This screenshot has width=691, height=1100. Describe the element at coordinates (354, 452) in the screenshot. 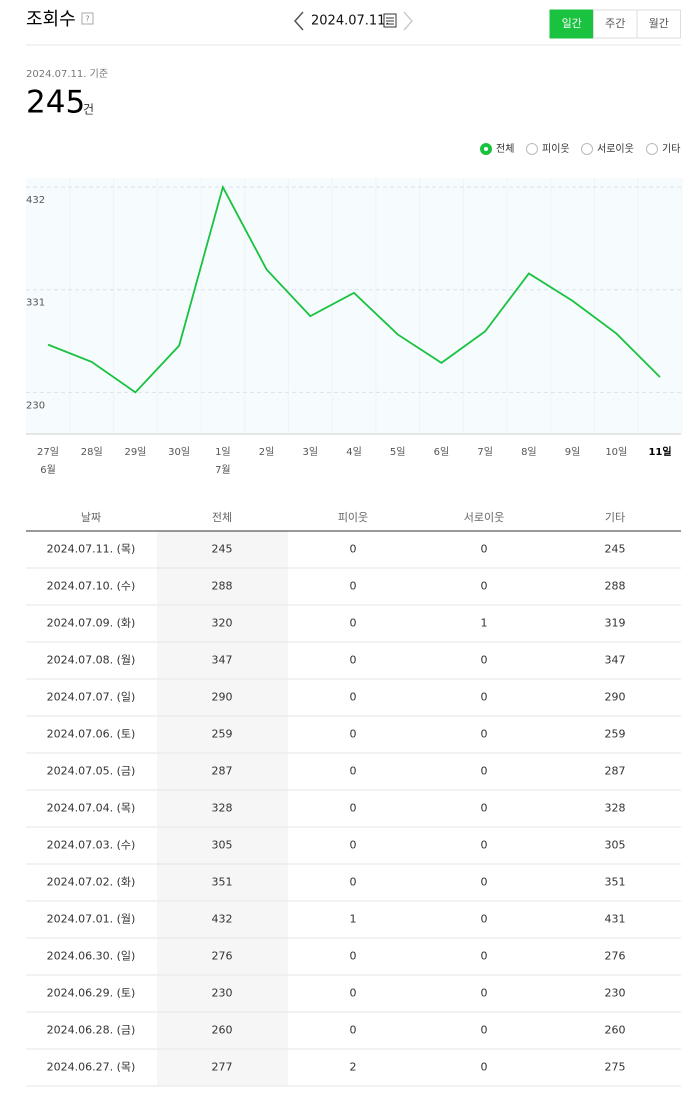

I see `x-tick-label: 4일` at that location.